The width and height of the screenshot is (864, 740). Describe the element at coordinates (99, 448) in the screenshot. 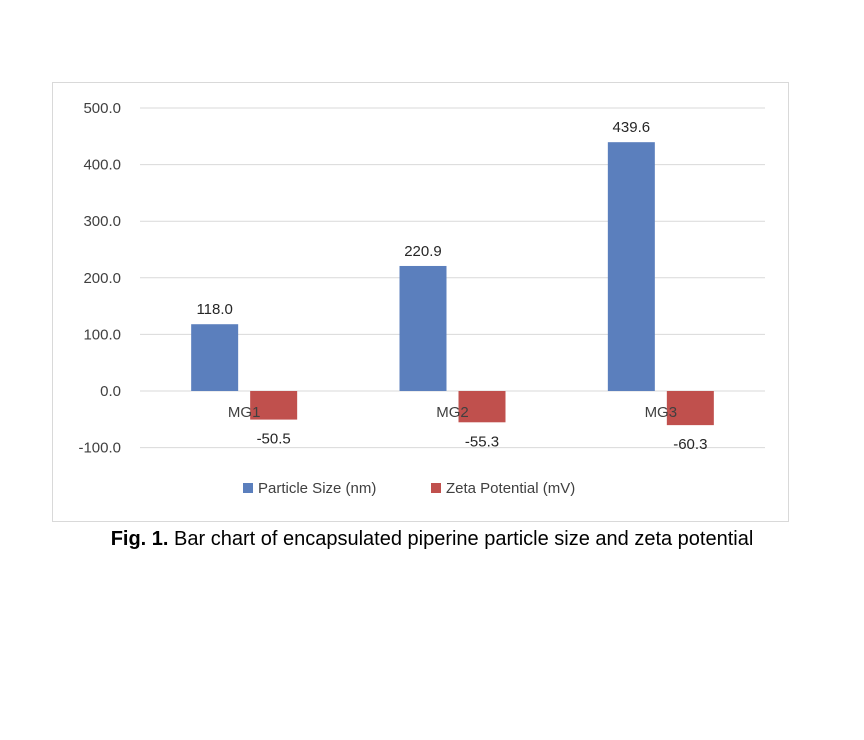

I see `y-tick-label: -100.0` at that location.